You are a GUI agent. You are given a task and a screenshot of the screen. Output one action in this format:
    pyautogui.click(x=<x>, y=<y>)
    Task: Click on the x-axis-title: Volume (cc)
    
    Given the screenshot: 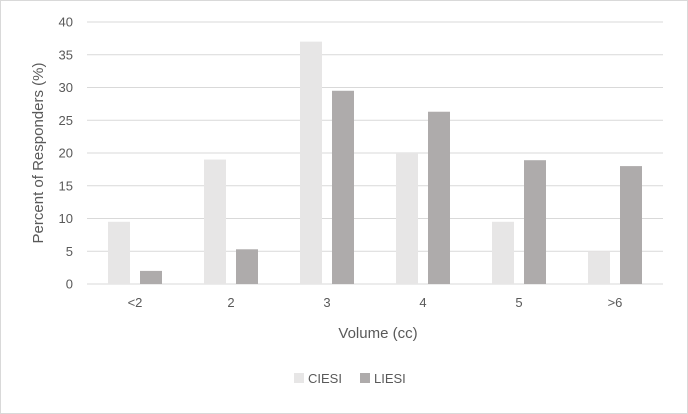 What is the action you would take?
    pyautogui.click(x=377, y=333)
    